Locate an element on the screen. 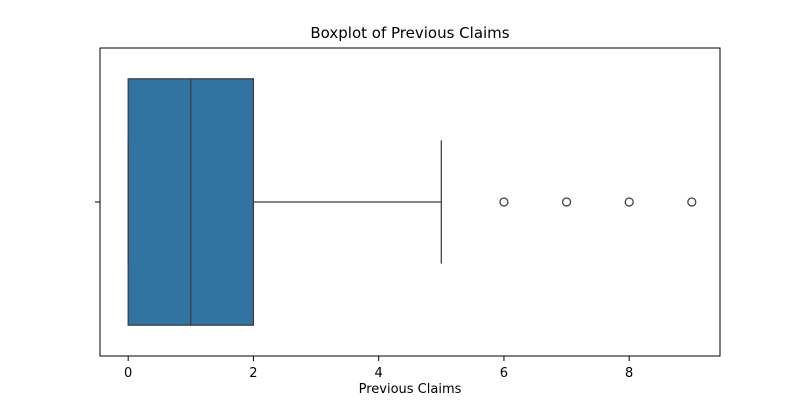  x-tick-label: 2 is located at coordinates (253, 373).